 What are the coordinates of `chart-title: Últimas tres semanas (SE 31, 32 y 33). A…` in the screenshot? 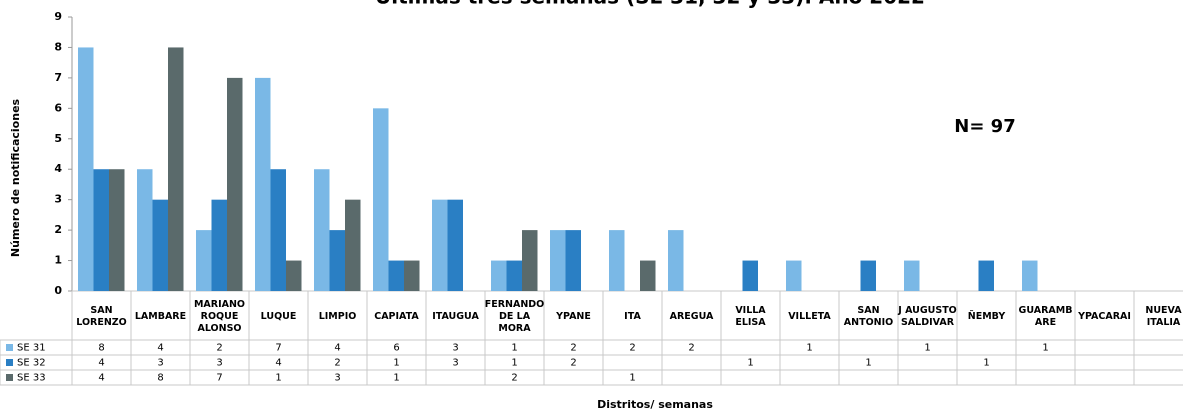 It's located at (650, 4).